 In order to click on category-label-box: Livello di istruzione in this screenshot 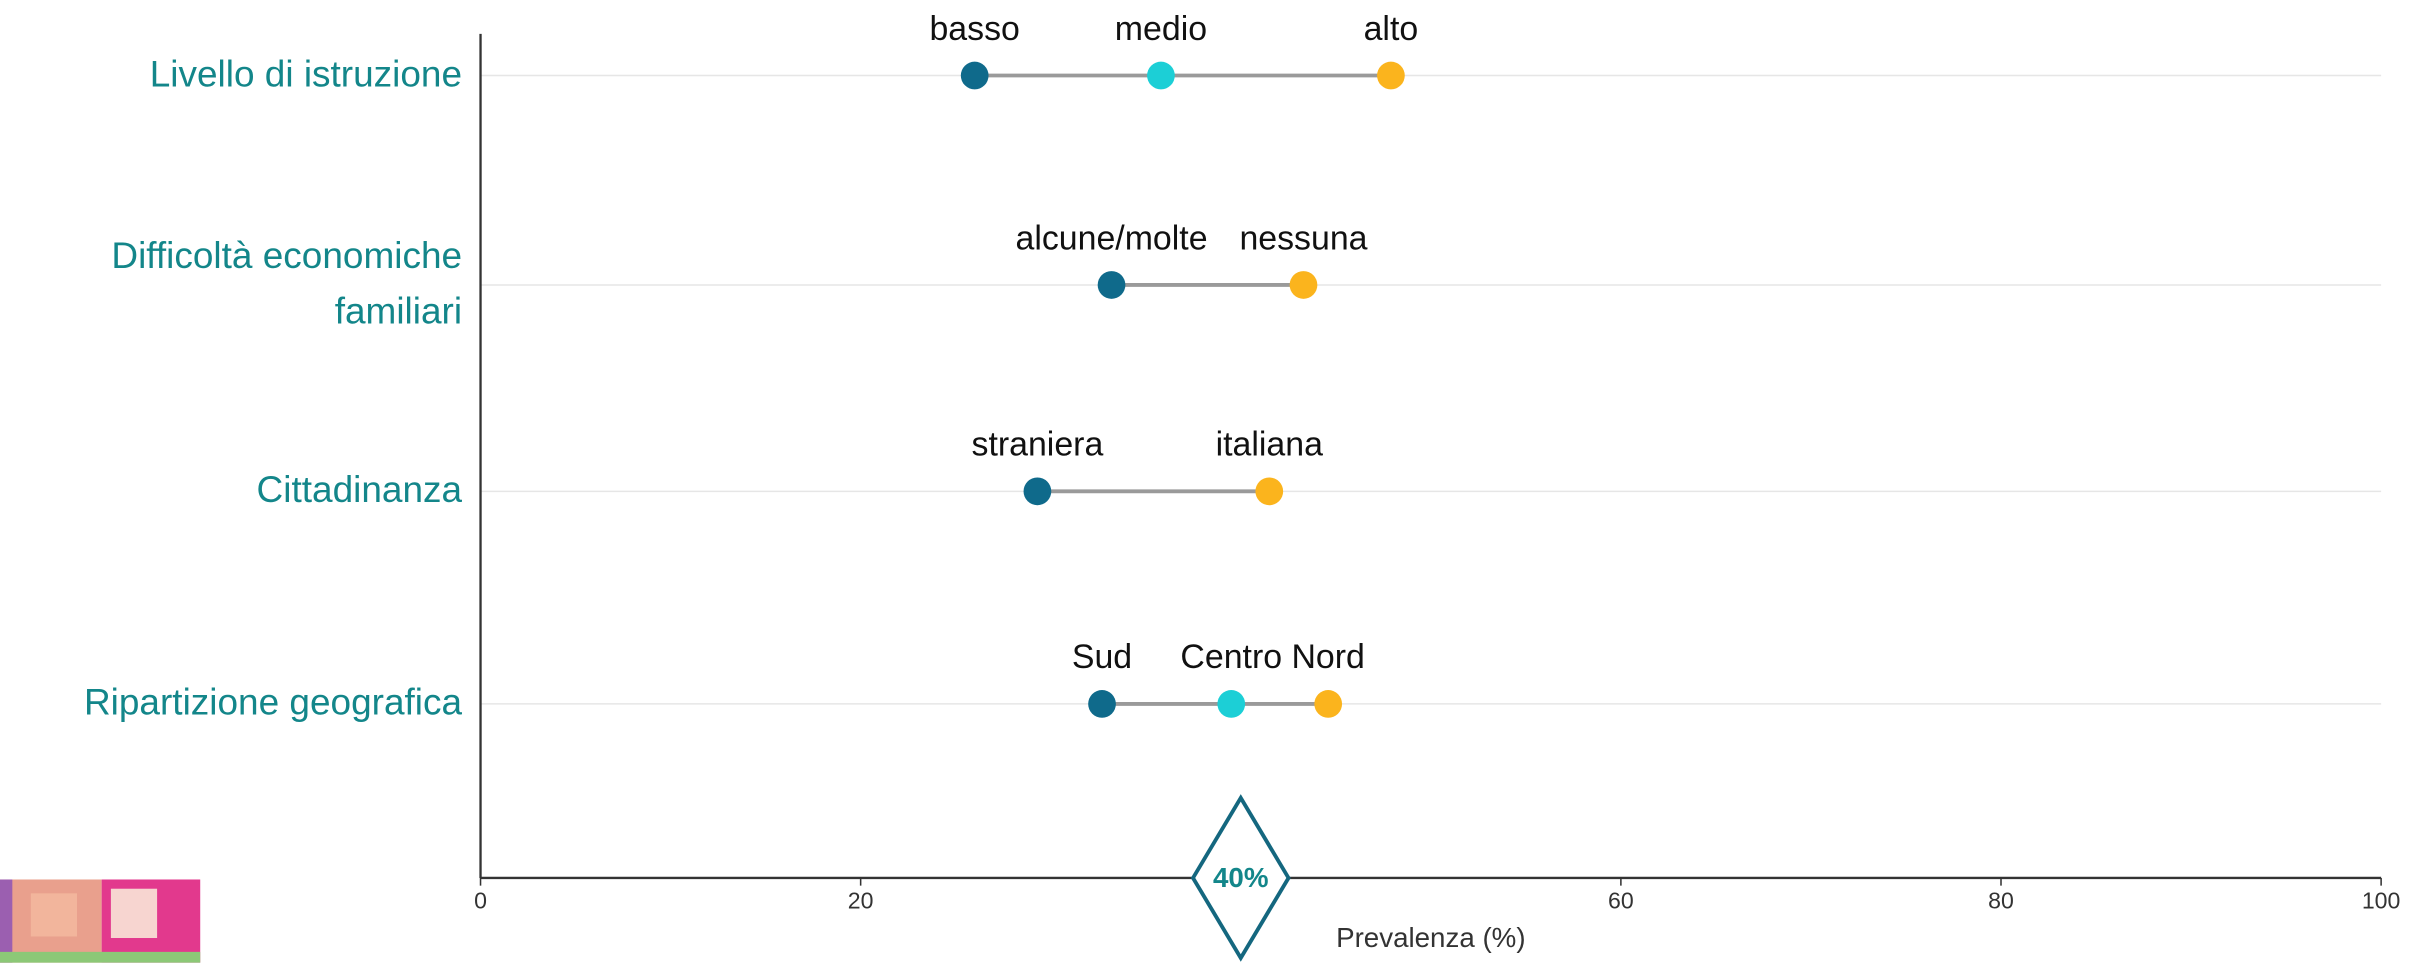, I will do `click(306, 74)`.